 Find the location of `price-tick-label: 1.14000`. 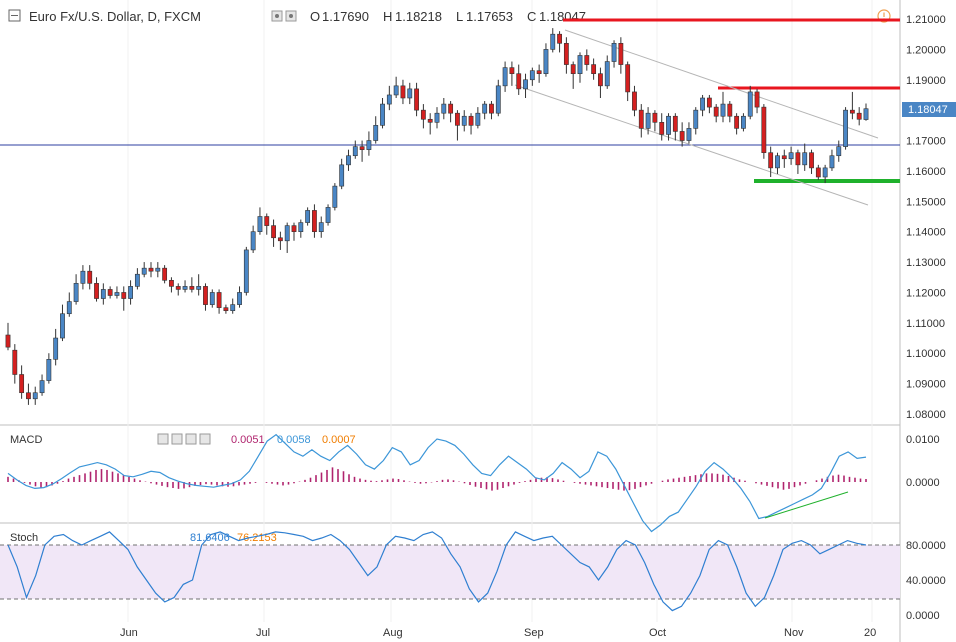

price-tick-label: 1.14000 is located at coordinates (926, 233).